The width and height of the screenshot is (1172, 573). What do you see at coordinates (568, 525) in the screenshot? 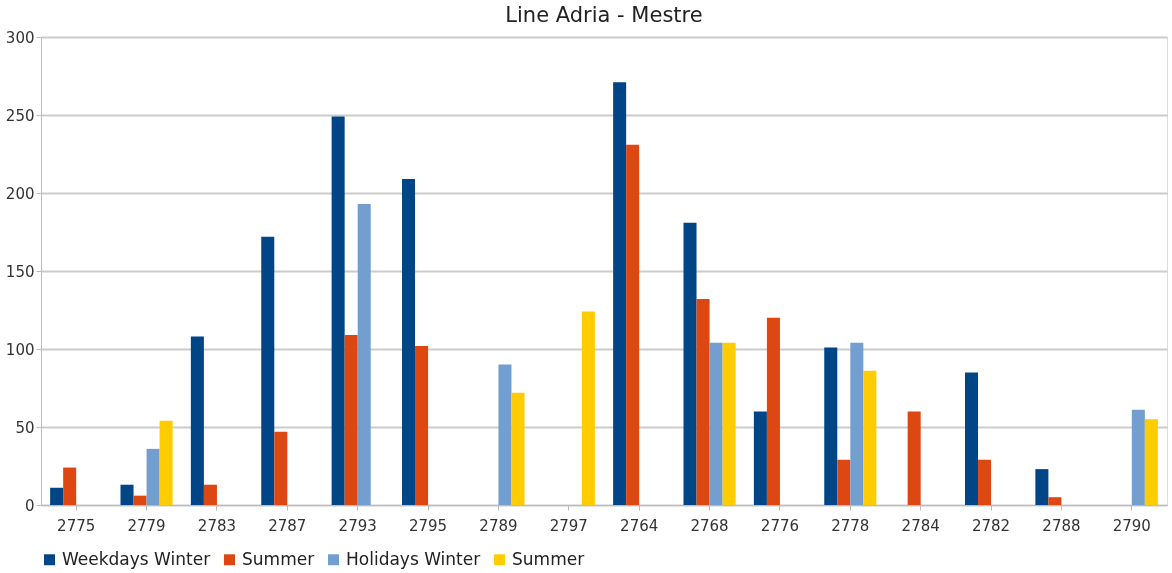
I see `x-tick-label: 2797` at bounding box center [568, 525].